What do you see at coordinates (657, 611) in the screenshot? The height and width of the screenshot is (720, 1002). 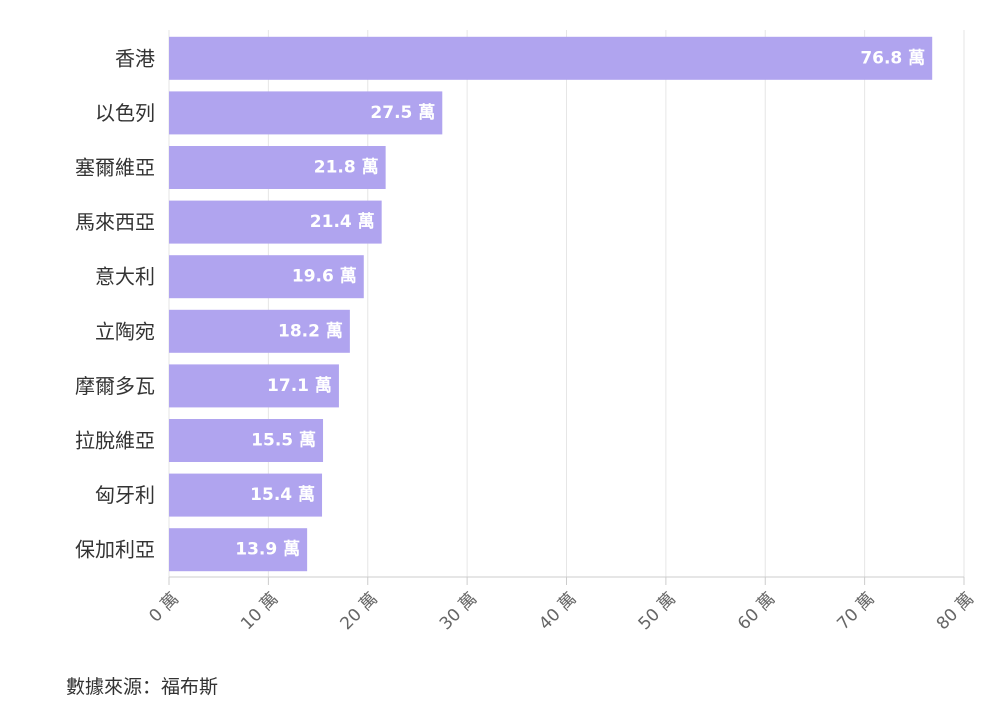 I see `x-tick-label: 50 萬` at bounding box center [657, 611].